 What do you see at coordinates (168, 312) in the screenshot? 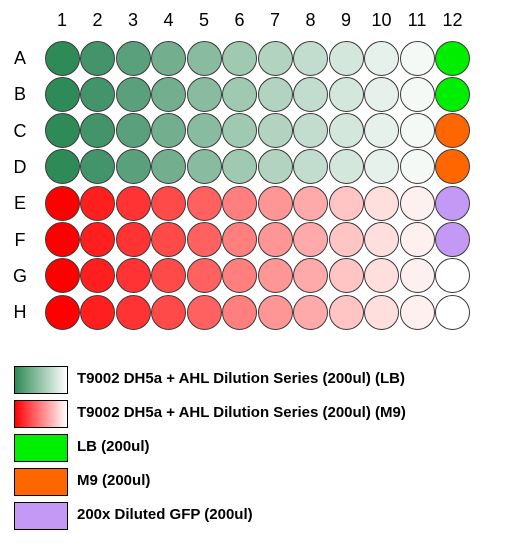
I see `well-h4` at bounding box center [168, 312].